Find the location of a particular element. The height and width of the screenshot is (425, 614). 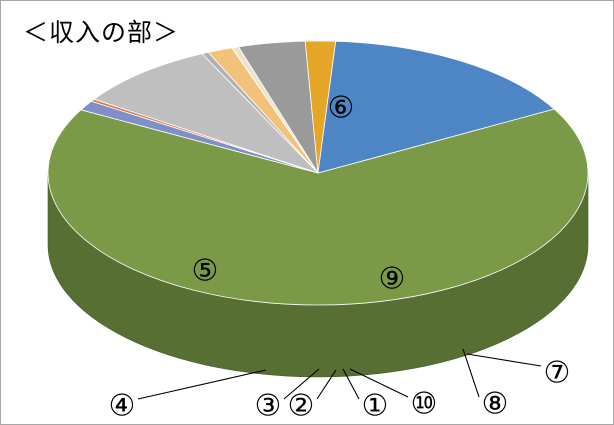

leader-lines is located at coordinates (339, 374).